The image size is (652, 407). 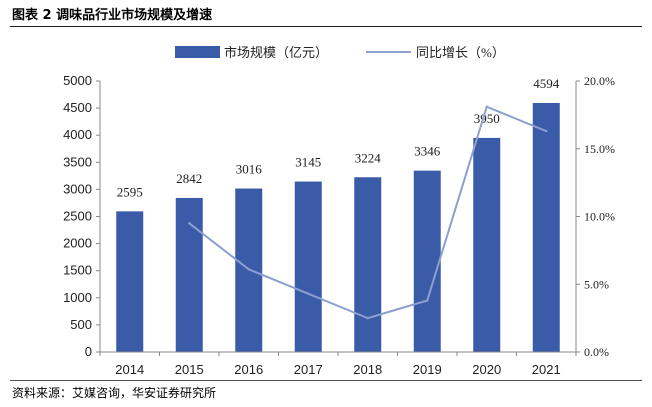 I want to click on y-left-tick-label: 3500, so click(x=77, y=161).